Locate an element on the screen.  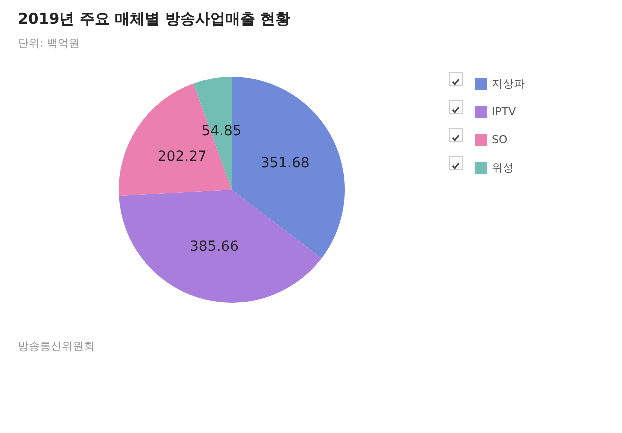
data-label: 351.68 is located at coordinates (285, 164).